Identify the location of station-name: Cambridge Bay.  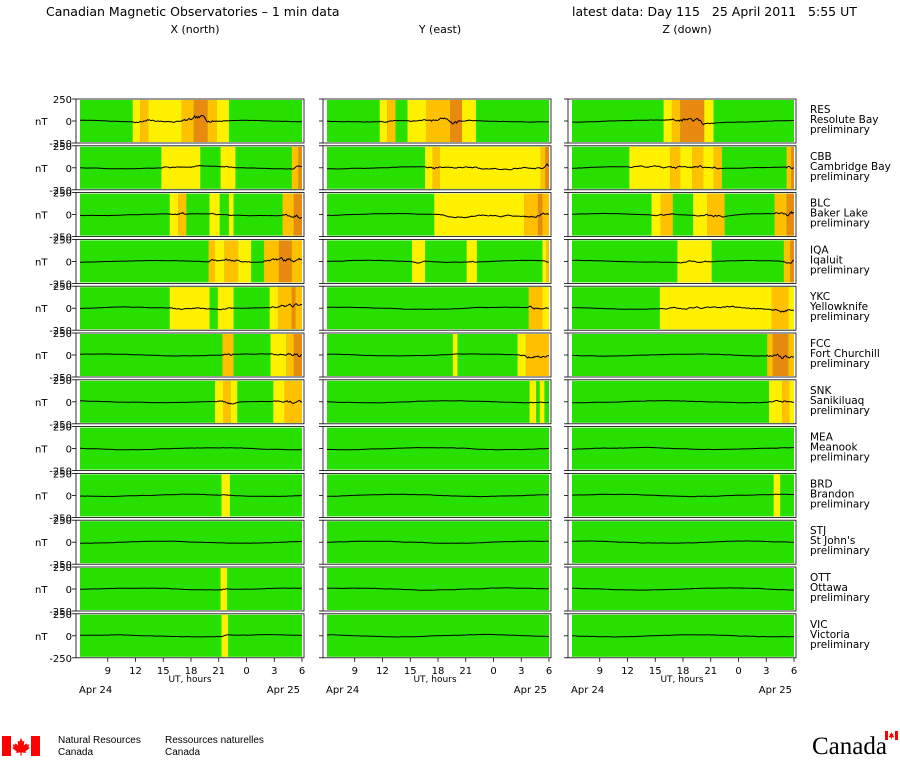
(850, 167).